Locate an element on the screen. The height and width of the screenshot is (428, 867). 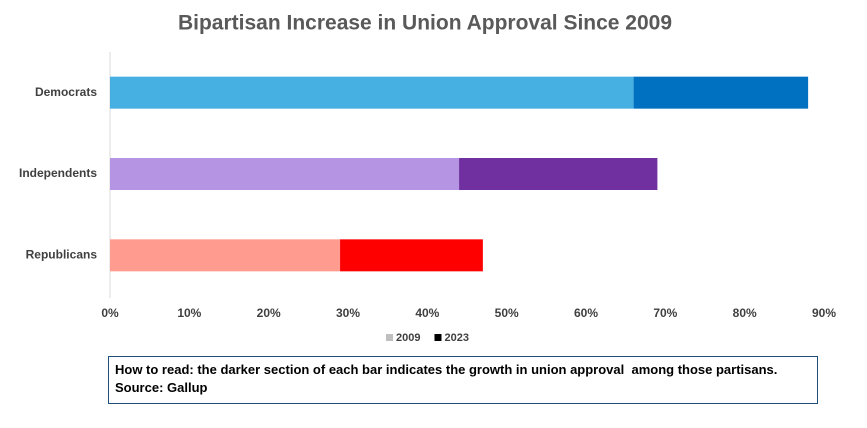
x-tick-label: 0% is located at coordinates (110, 313).